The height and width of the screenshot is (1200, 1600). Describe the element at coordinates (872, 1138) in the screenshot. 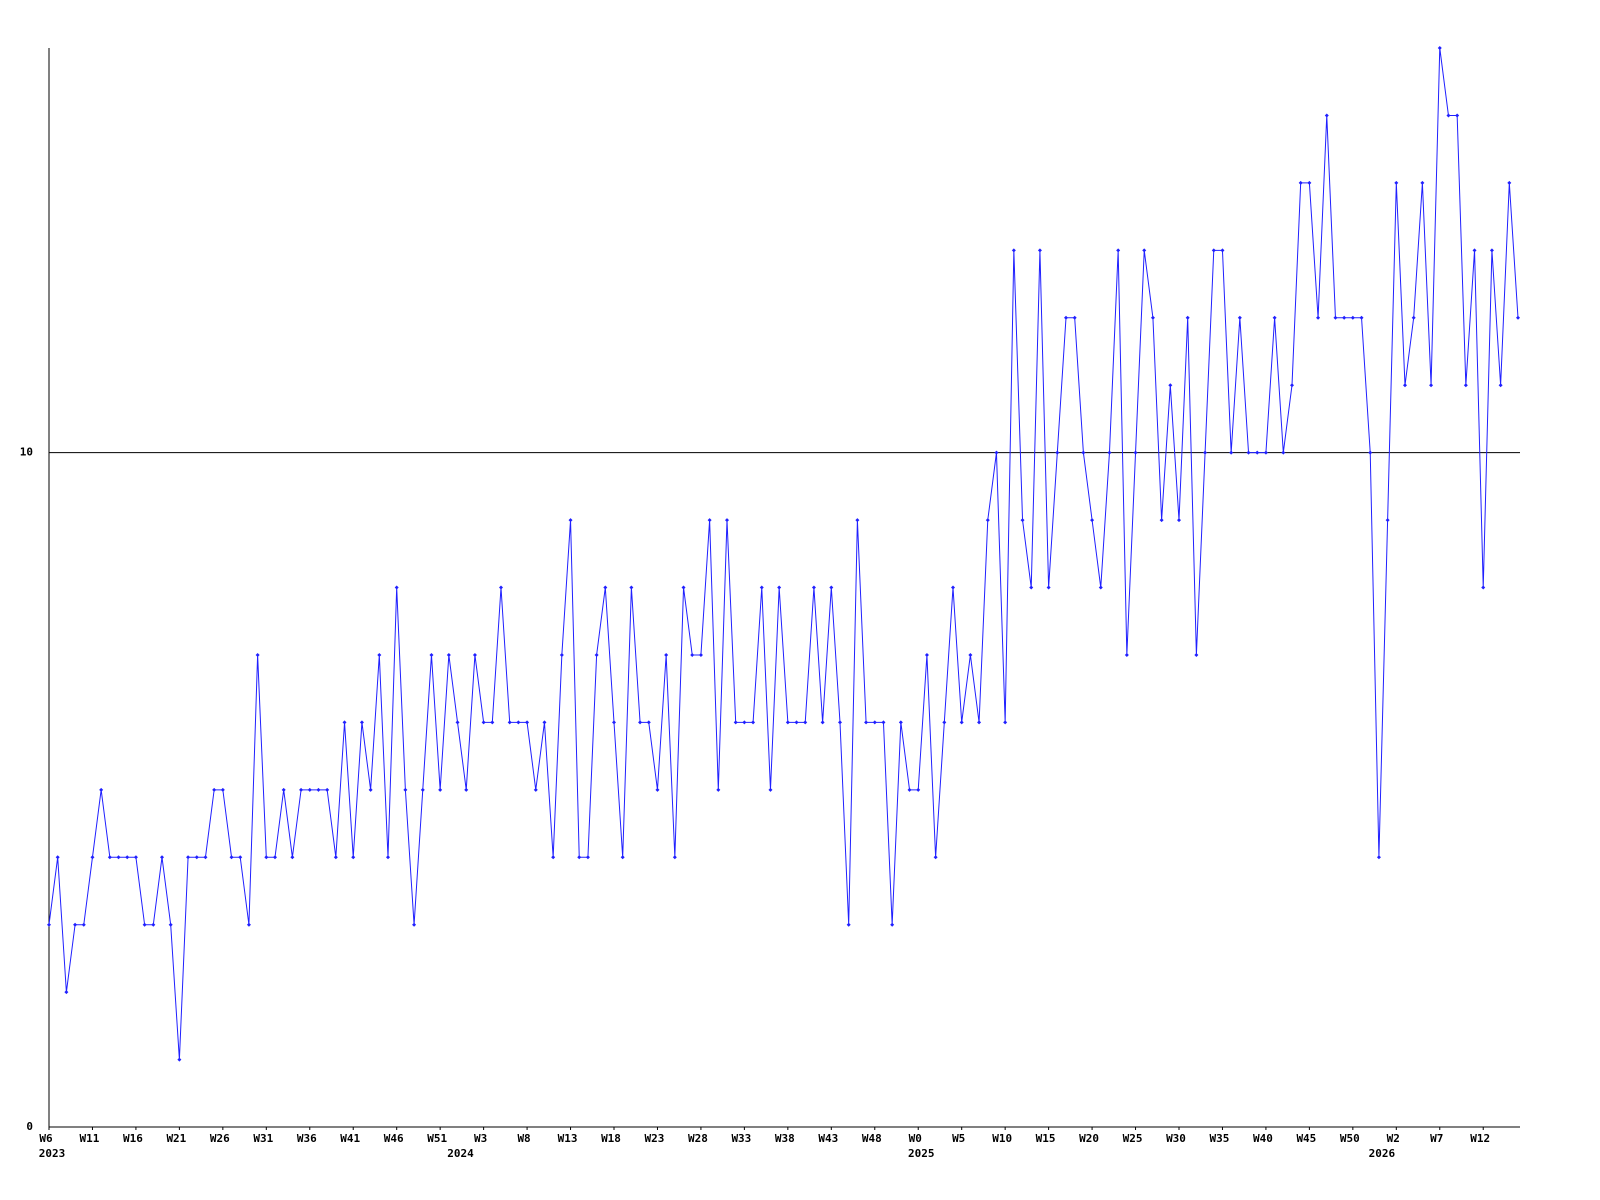

I see `x-tick-label: W48` at that location.